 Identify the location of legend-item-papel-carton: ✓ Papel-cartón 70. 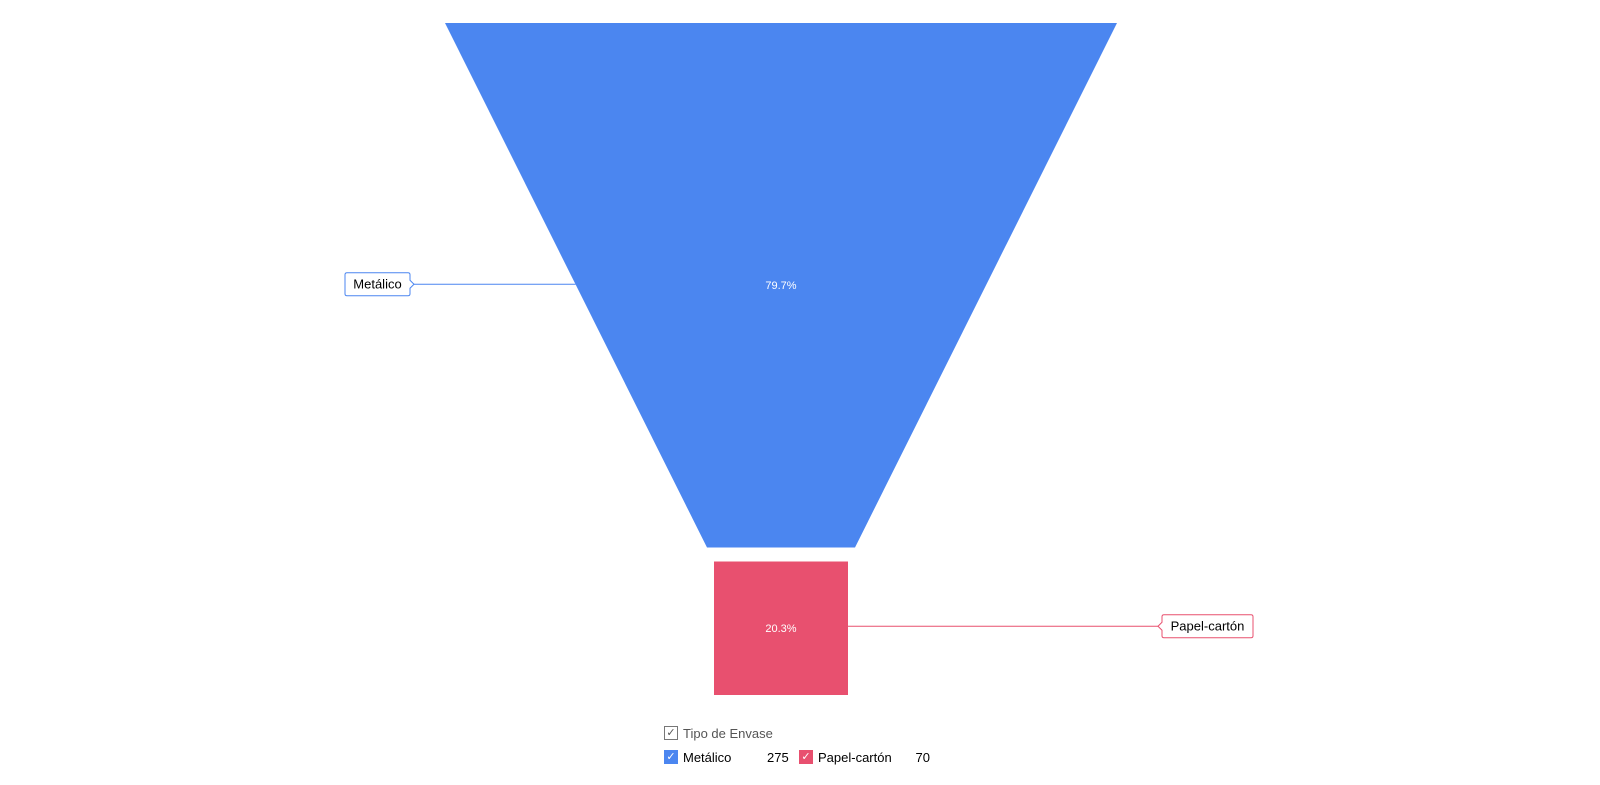
(864, 757).